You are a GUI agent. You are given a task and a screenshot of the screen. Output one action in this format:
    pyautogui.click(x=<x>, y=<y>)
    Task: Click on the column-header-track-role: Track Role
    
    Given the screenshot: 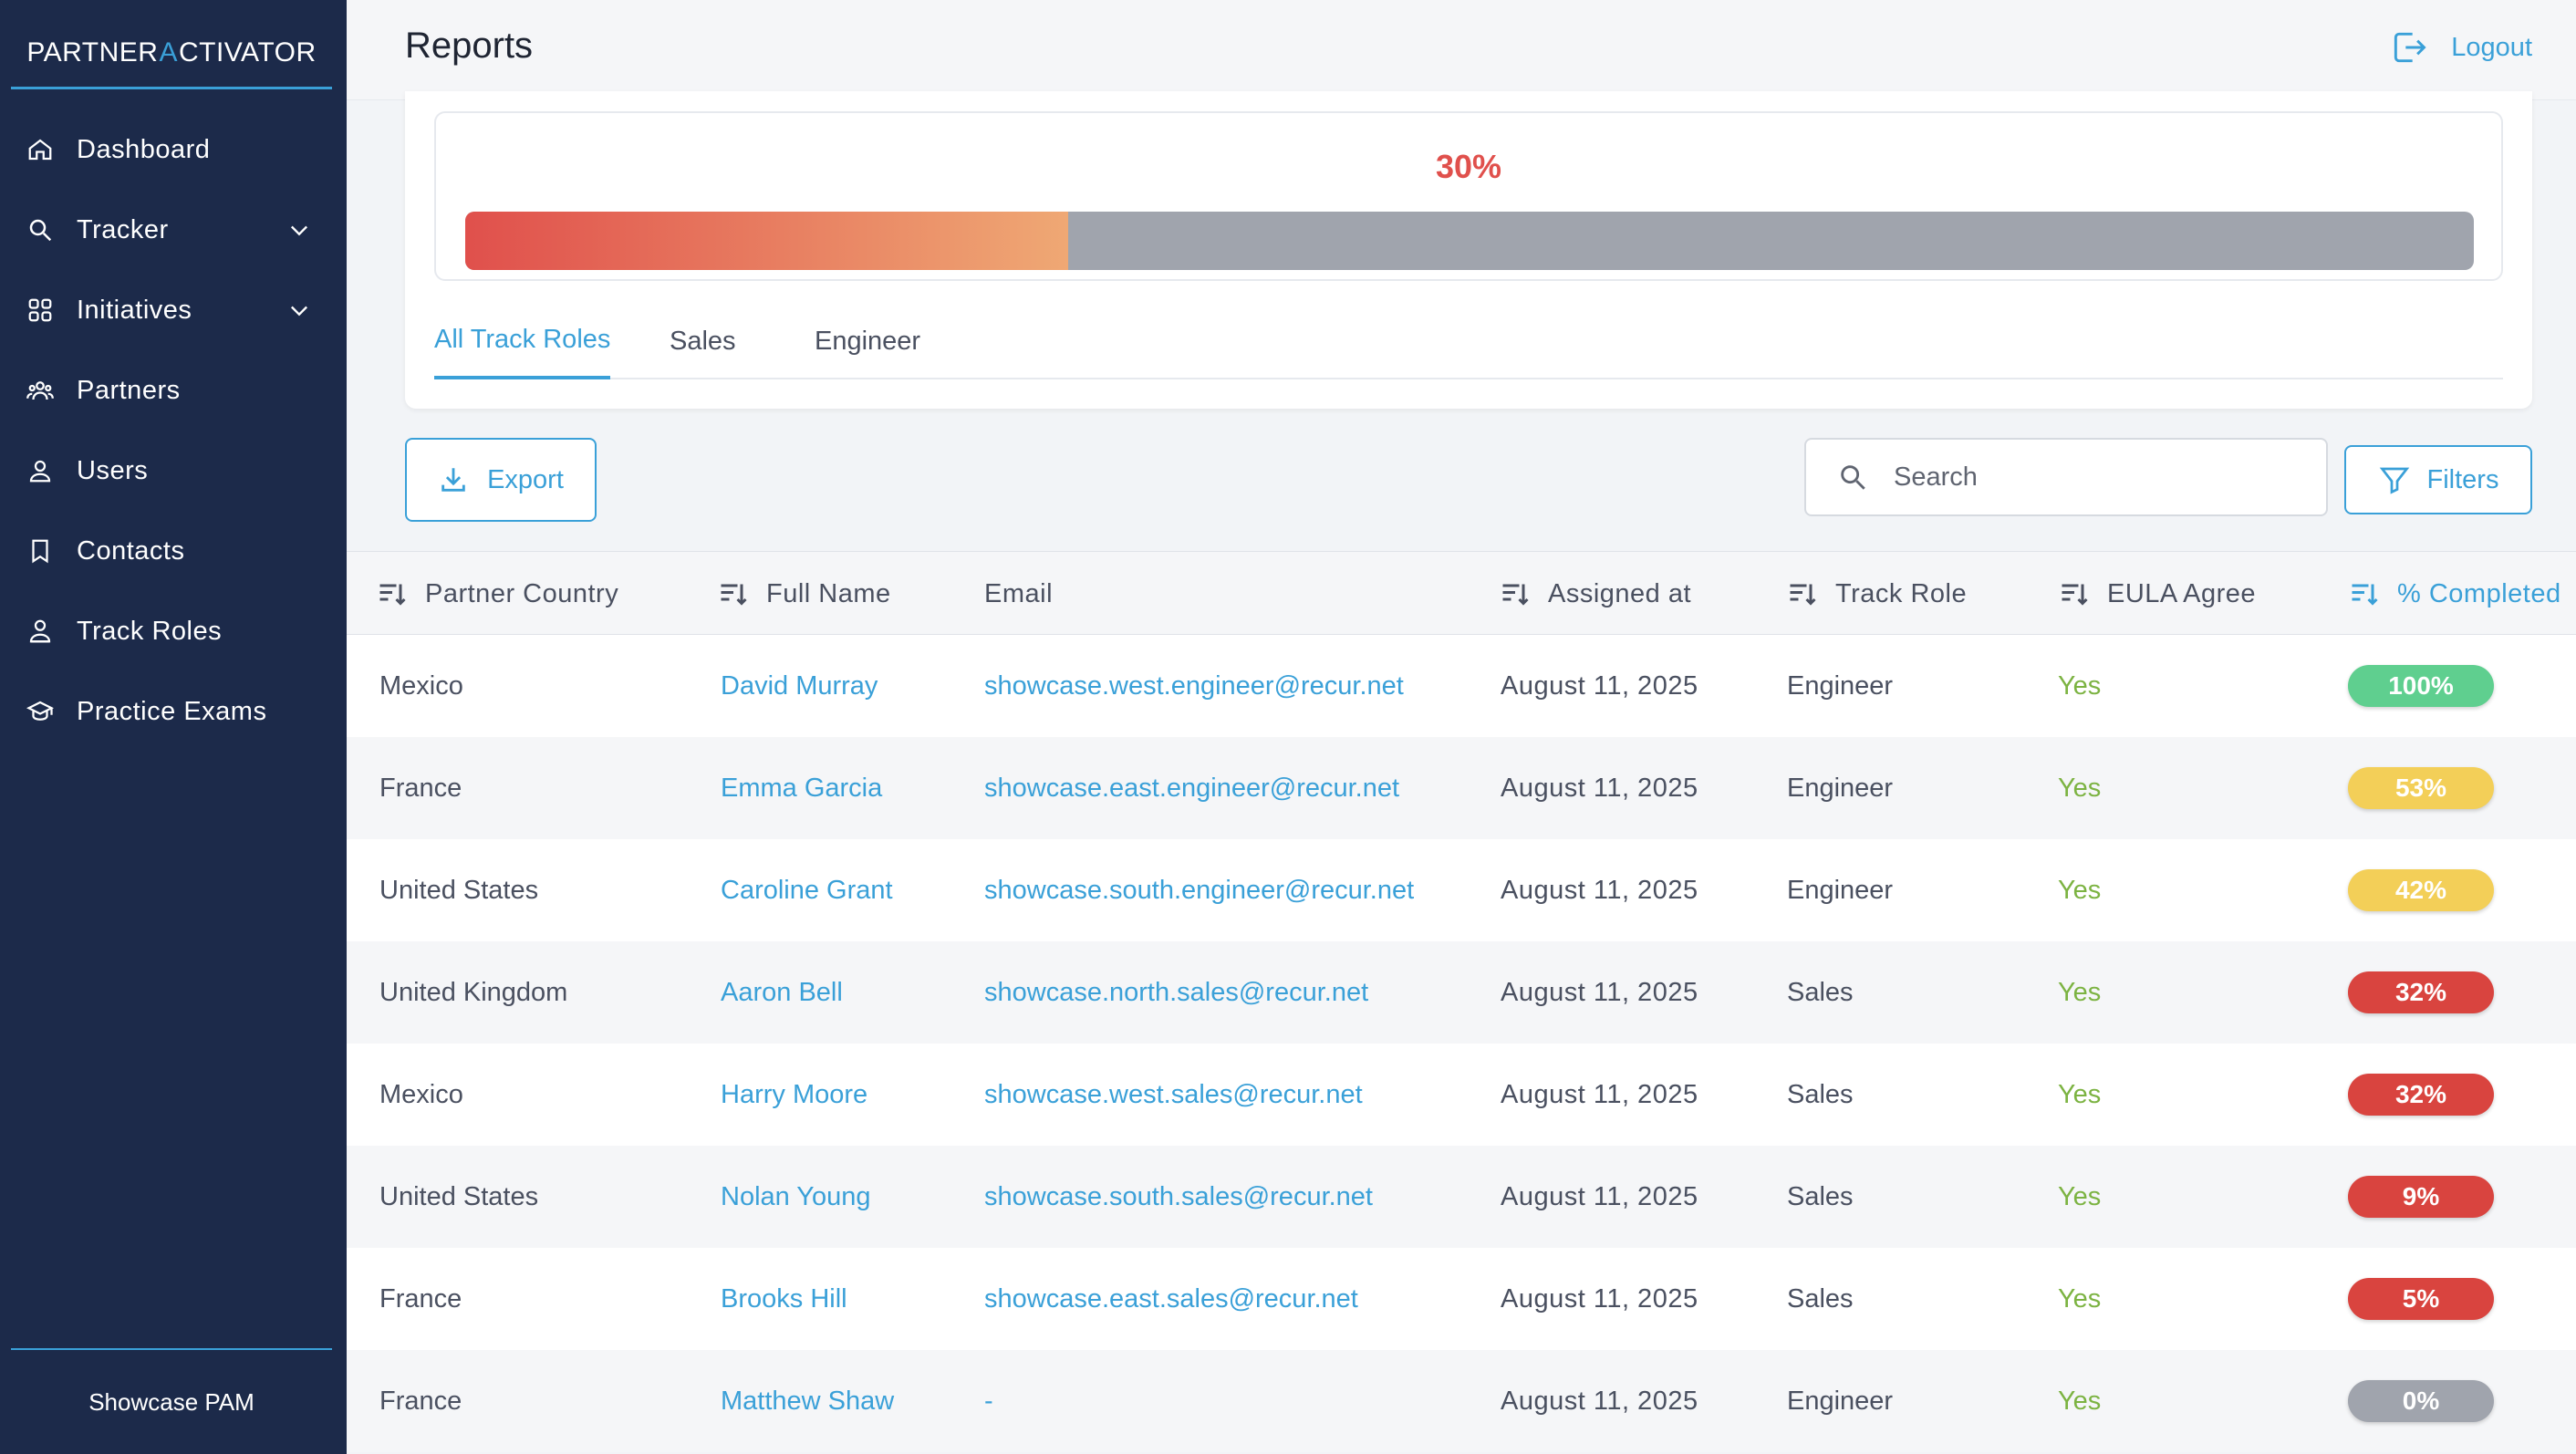 What is the action you would take?
    pyautogui.click(x=1876, y=594)
    